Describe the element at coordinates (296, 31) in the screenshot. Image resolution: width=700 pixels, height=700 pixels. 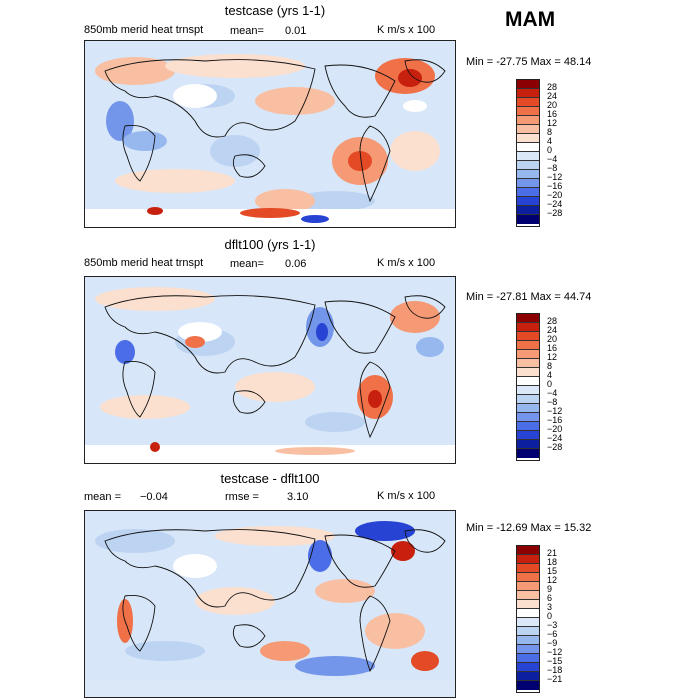
I see `panel-1-mean-value: 0.01` at that location.